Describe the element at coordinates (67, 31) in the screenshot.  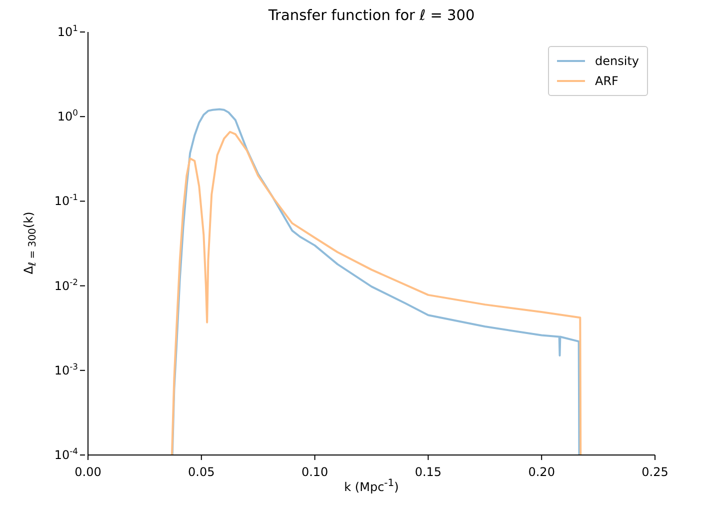
I see `y-tick-label: 10$^{1}$` at that location.